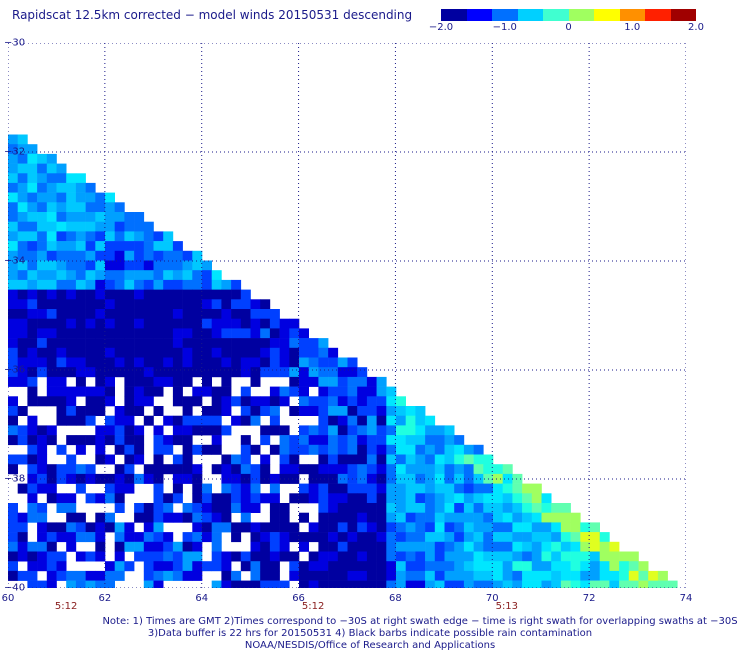 This screenshot has height=651, width=740. What do you see at coordinates (632, 27) in the screenshot?
I see `colorbar-label: 1.0` at bounding box center [632, 27].